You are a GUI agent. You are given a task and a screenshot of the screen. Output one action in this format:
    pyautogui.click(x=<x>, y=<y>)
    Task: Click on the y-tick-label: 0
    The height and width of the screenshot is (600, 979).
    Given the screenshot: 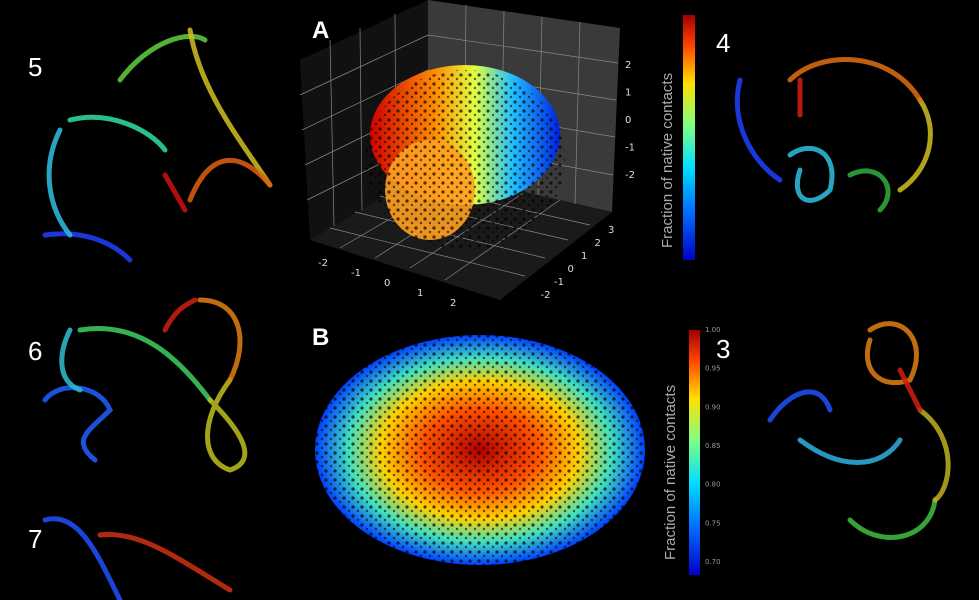 What is the action you would take?
    pyautogui.click(x=571, y=269)
    